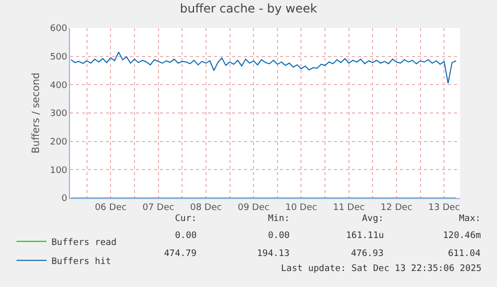  Describe the element at coordinates (59, 171) in the screenshot. I see `y-tick-label: 100` at that location.